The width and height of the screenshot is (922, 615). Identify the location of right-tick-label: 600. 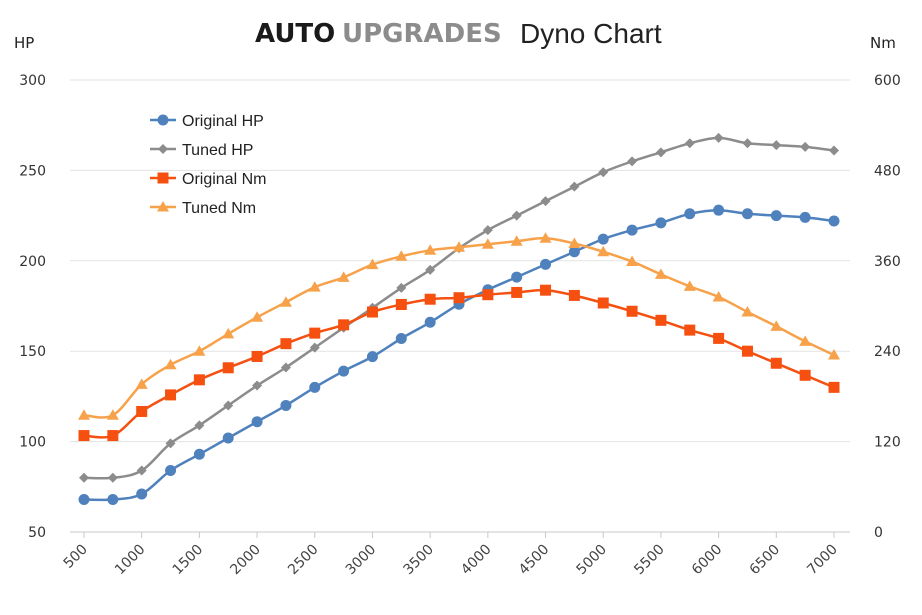
(887, 81).